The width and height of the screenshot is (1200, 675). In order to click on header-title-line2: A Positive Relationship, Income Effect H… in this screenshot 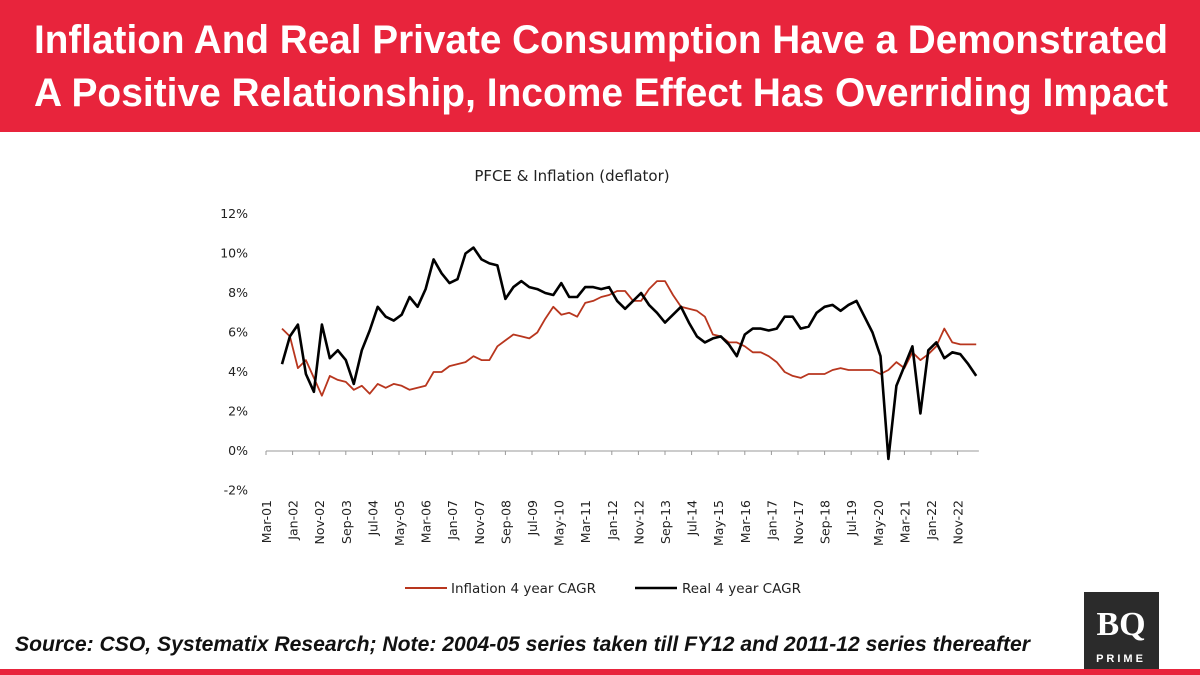, I will do `click(601, 93)`.